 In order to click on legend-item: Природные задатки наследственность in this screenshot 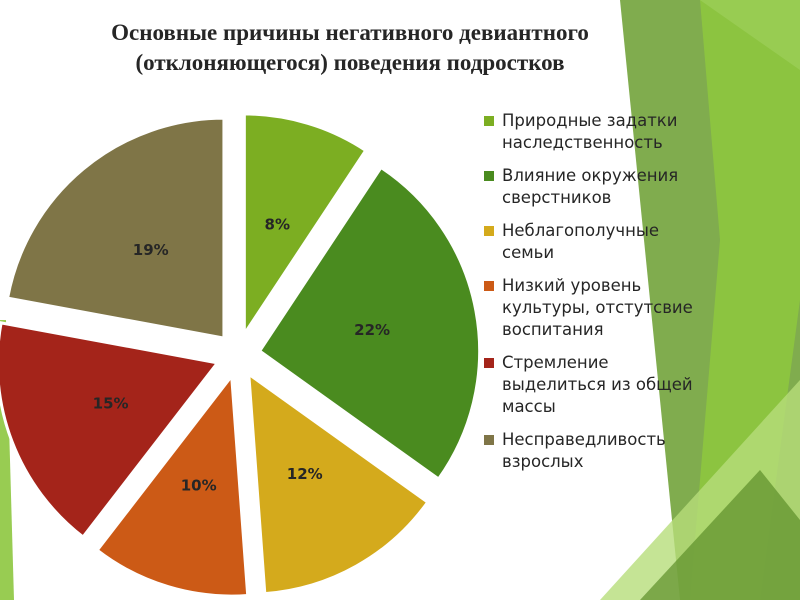, I will do `click(599, 132)`.